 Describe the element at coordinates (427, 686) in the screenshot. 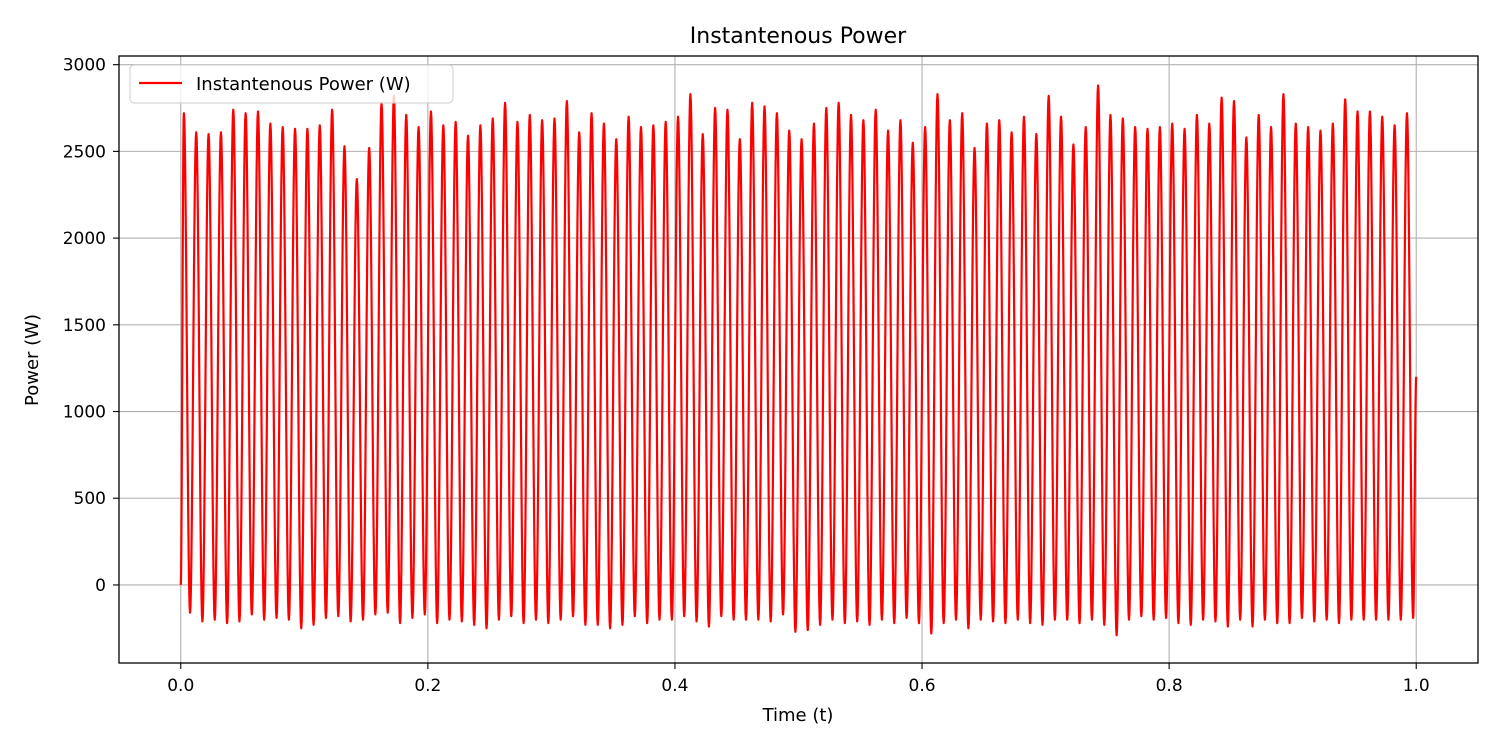

I see `x-tick-label: 0.2` at that location.